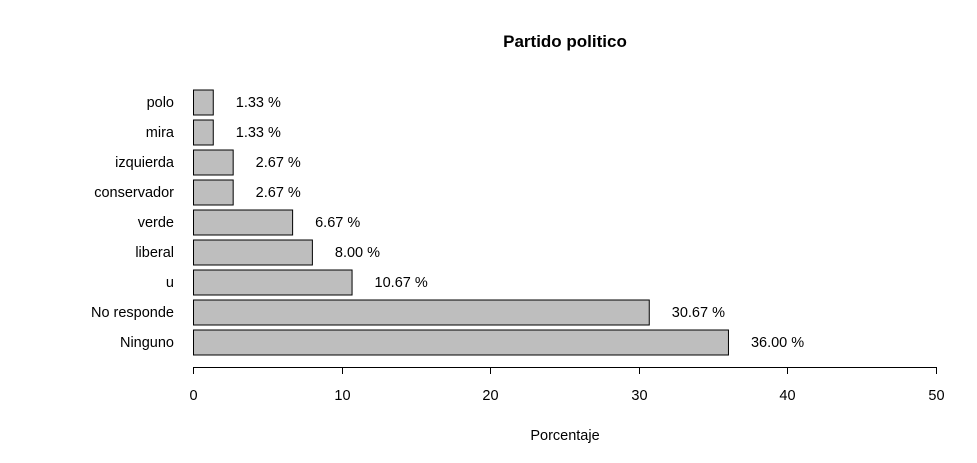 The image size is (977, 463). Describe the element at coordinates (160, 133) in the screenshot. I see `category-label: mira` at that location.